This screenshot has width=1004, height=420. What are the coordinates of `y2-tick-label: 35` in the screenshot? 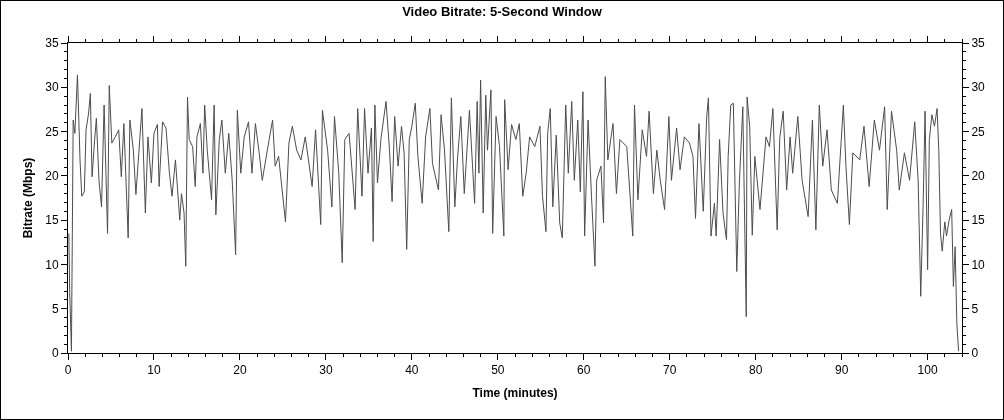 It's located at (978, 43).